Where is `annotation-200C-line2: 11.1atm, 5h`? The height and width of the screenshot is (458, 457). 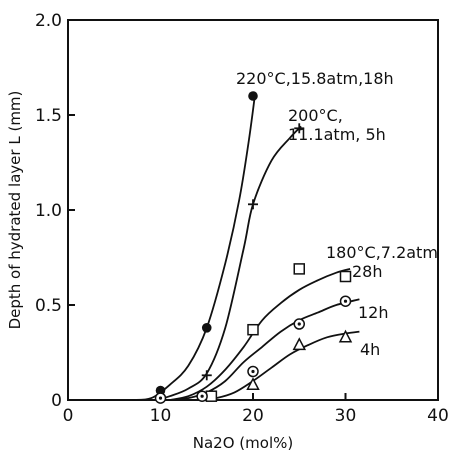 annotation-200C-line2: 11.1atm, 5h is located at coordinates (337, 134).